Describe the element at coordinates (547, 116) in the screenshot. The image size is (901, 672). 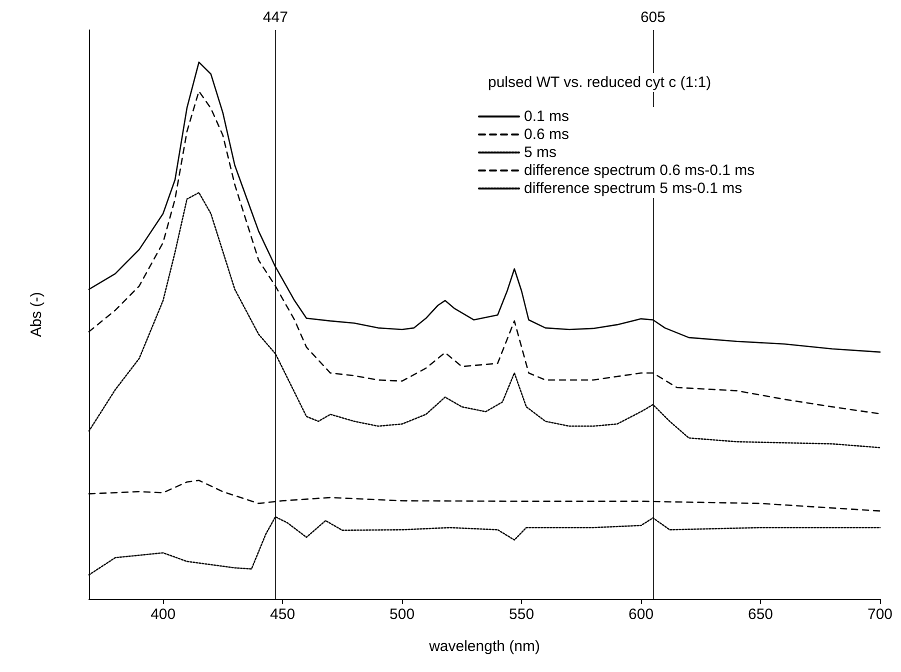
I see `legend-label: 0.1 ms` at that location.